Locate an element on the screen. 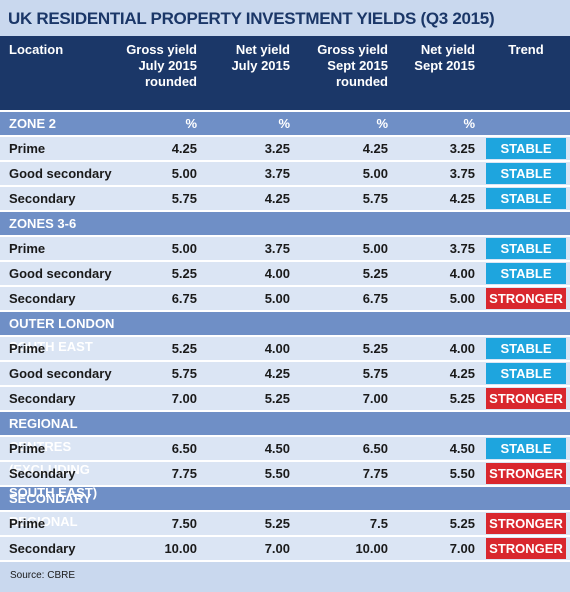  section-name: OUTER LONDON SOUTH EAST is located at coordinates (62, 335).